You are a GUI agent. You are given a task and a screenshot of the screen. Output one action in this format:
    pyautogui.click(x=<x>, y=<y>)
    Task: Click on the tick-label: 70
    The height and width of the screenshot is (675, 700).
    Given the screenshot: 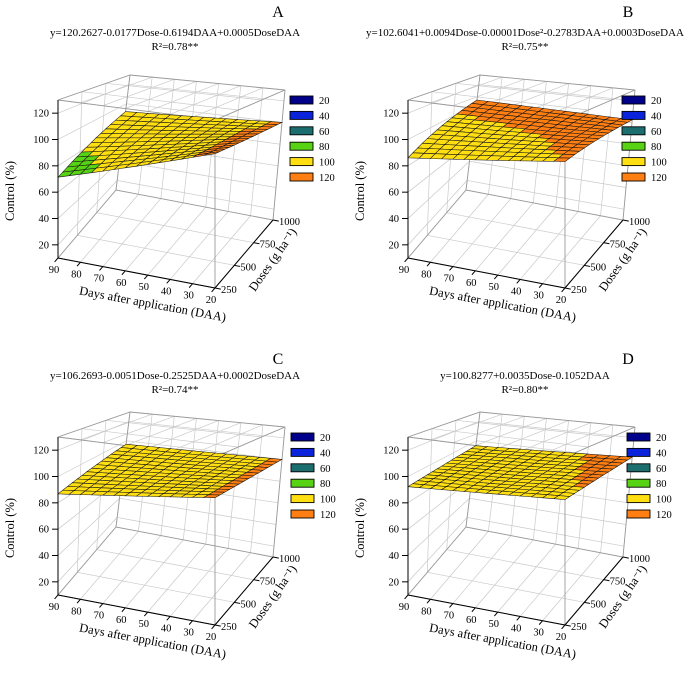 What is the action you would take?
    pyautogui.click(x=449, y=616)
    